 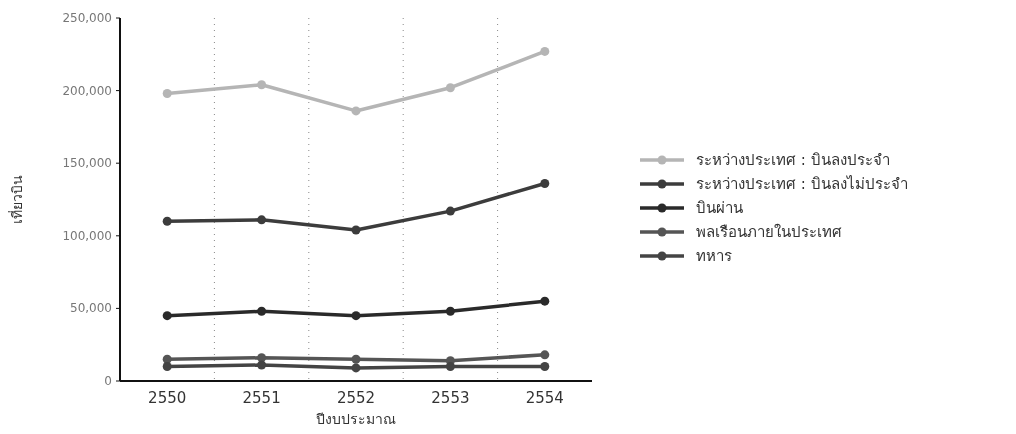 I want to click on legend-label: พลเรือนภายในประเทศ, so click(x=769, y=232).